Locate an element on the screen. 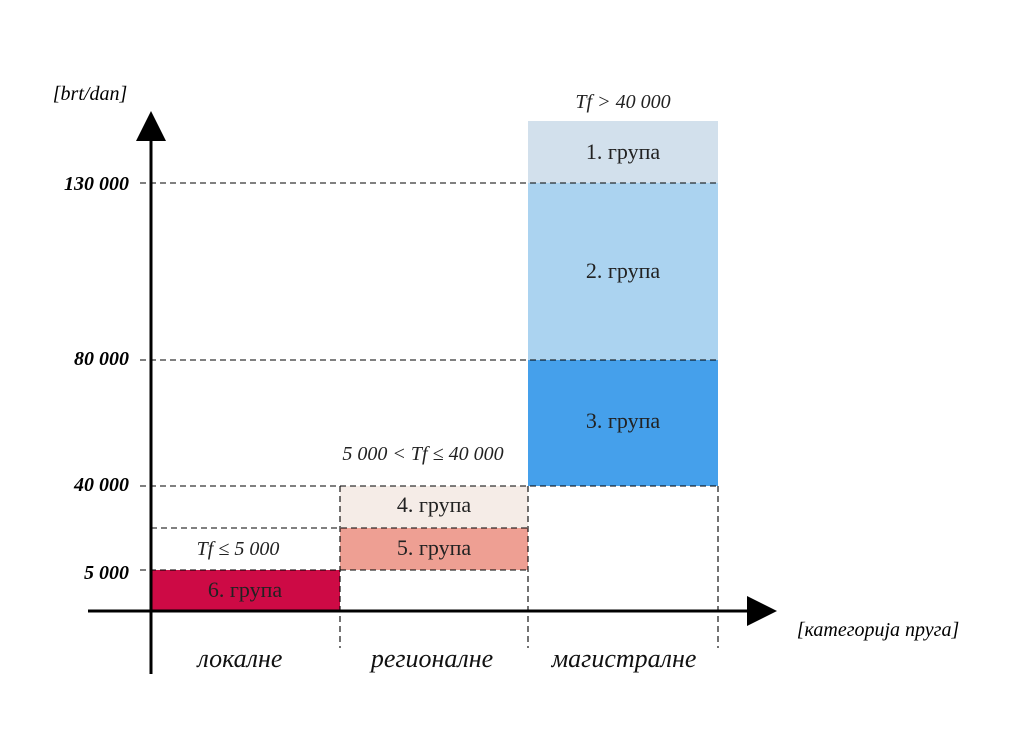  condition-magistralne: Tf > 40 000 is located at coordinates (622, 102).